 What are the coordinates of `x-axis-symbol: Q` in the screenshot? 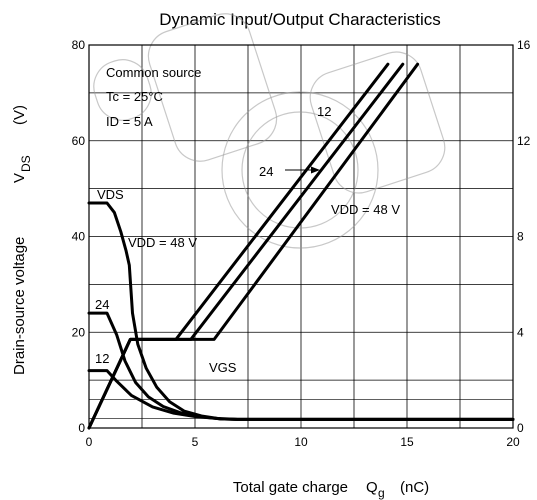 It's located at (372, 487).